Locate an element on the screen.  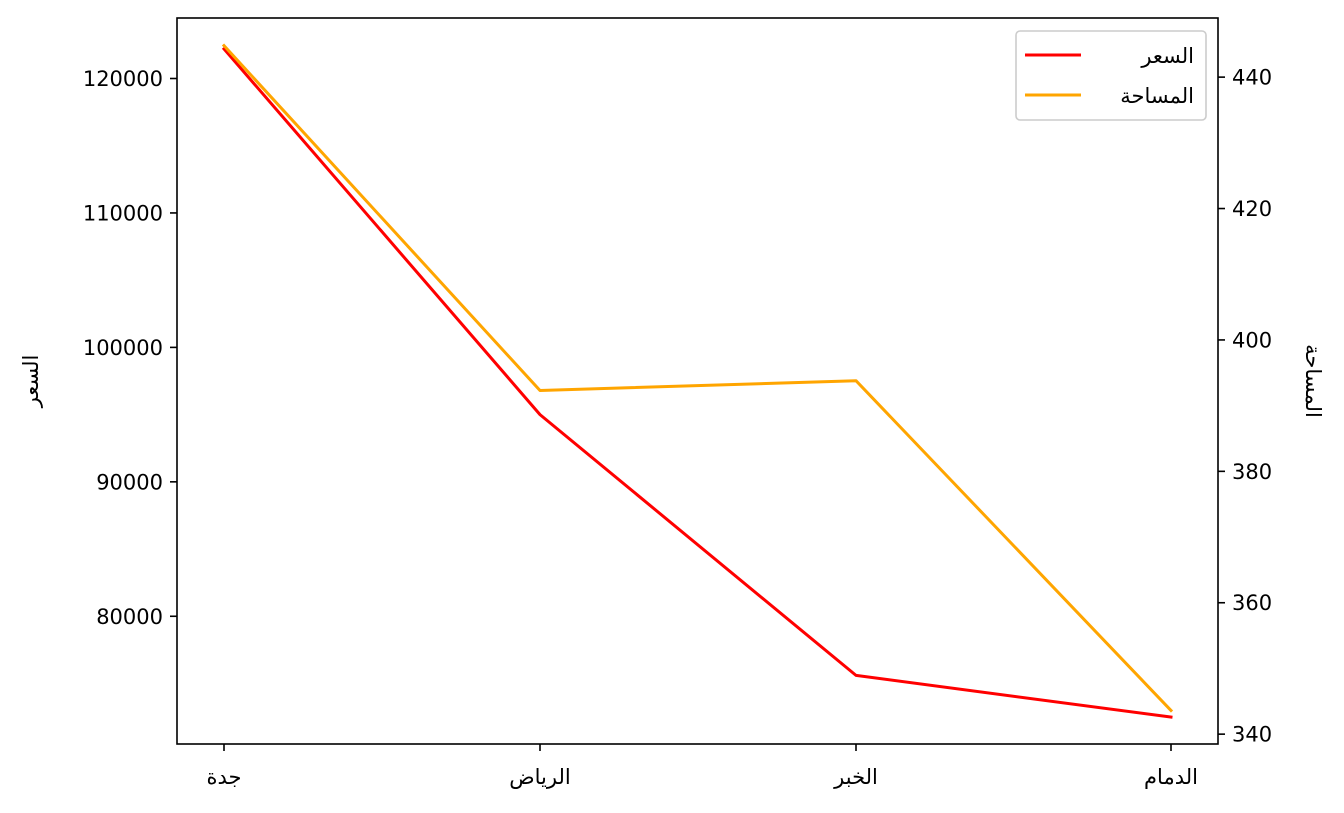
x-tick-label: الرياض is located at coordinates (539, 777).